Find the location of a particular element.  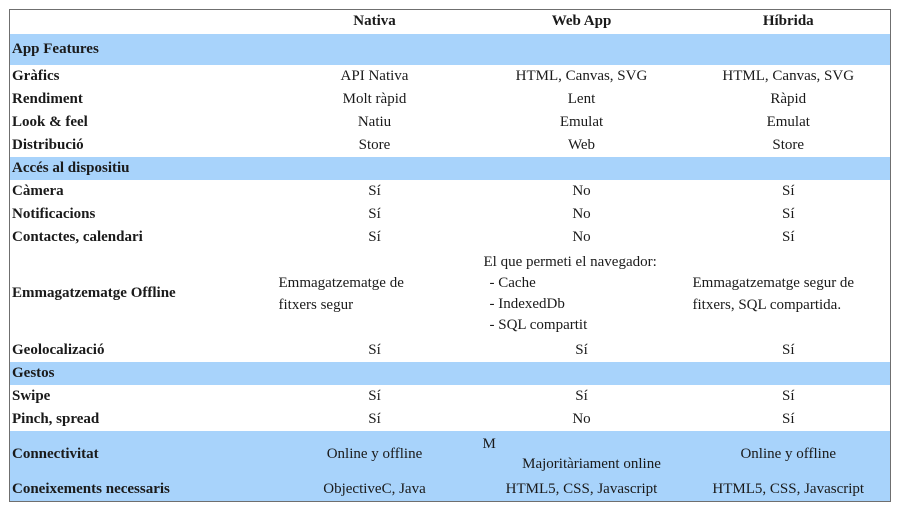

cell-line: Emmagatzematge de is located at coordinates (341, 282).